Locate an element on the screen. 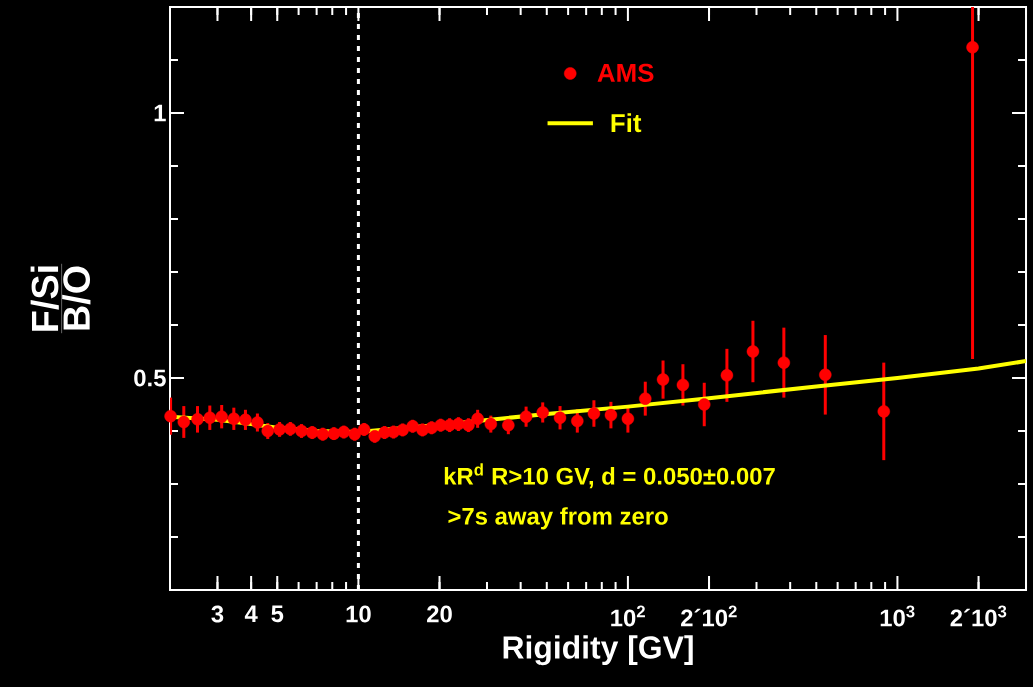  x-tick-label: 20 is located at coordinates (439, 614).